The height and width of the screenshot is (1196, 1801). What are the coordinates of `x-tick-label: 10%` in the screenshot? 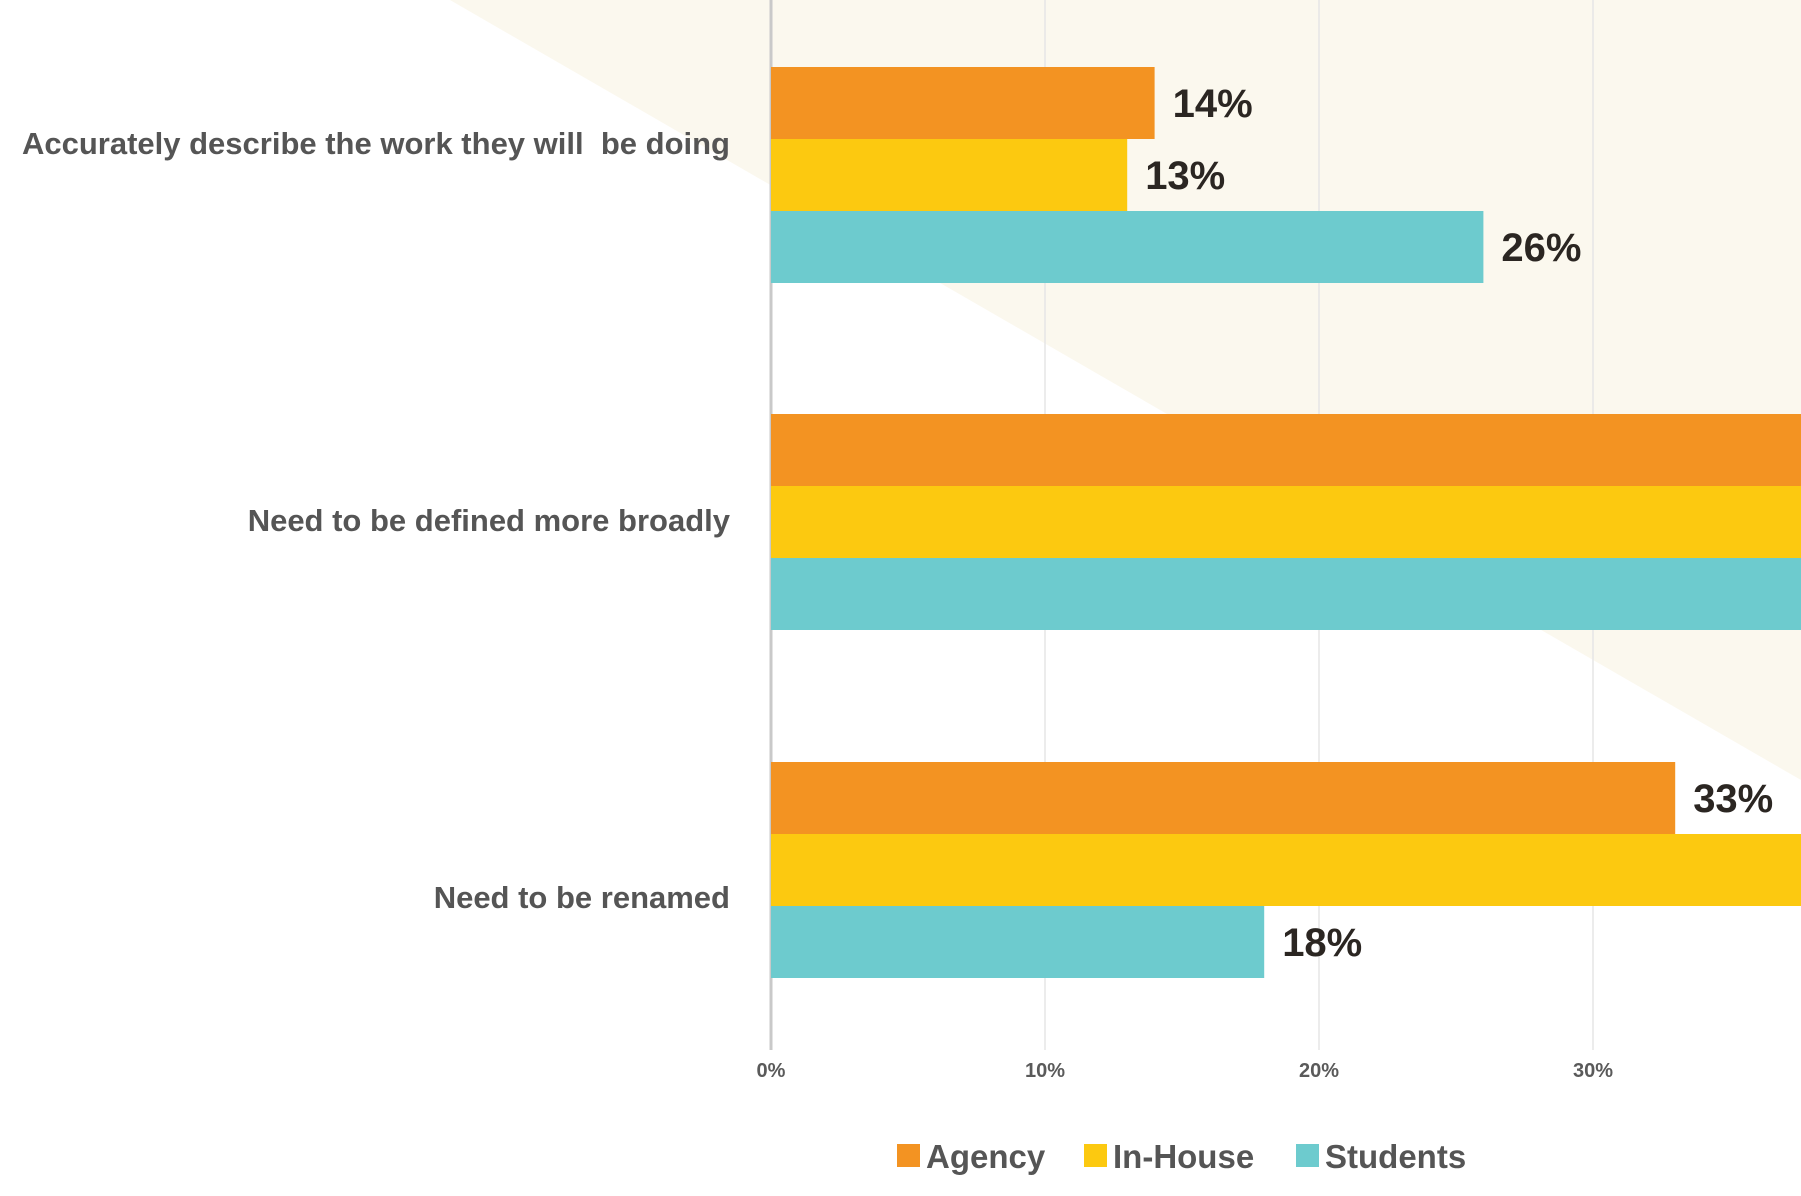 It's located at (1045, 1071).